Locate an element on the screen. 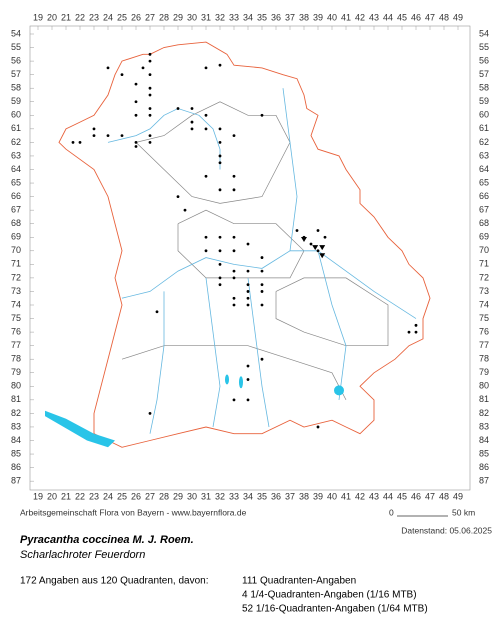 The image size is (500, 620). y-label: 61 is located at coordinates (484, 128).